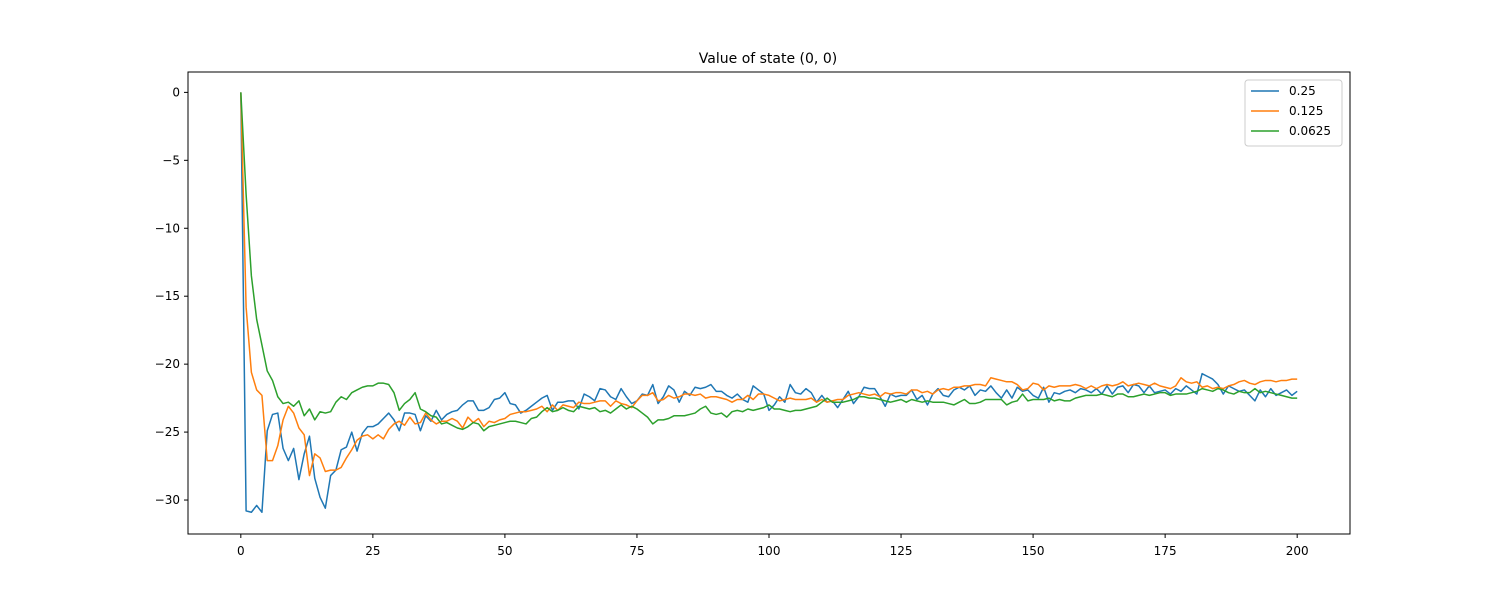  Describe the element at coordinates (167, 228) in the screenshot. I see `y-tick-label: −10` at that location.